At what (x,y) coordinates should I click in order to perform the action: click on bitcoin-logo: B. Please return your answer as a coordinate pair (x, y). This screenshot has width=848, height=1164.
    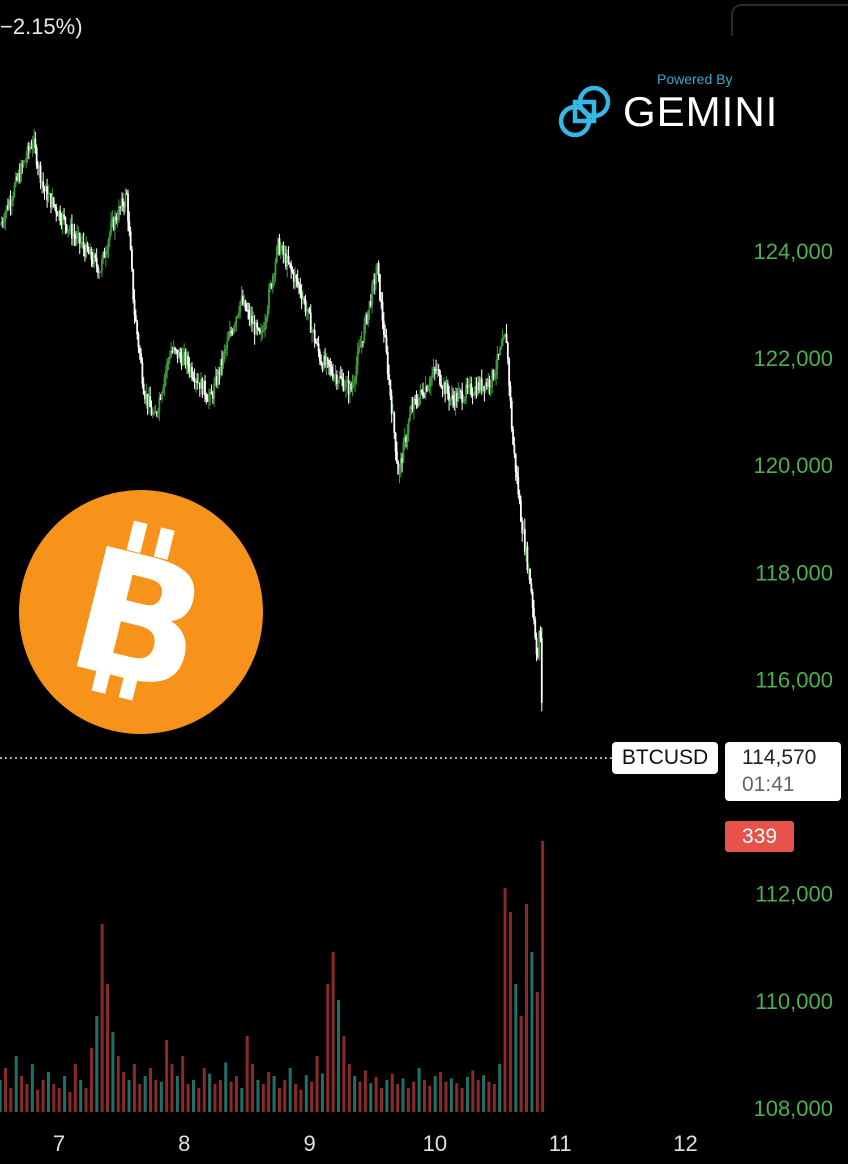
    Looking at the image, I should click on (141, 612).